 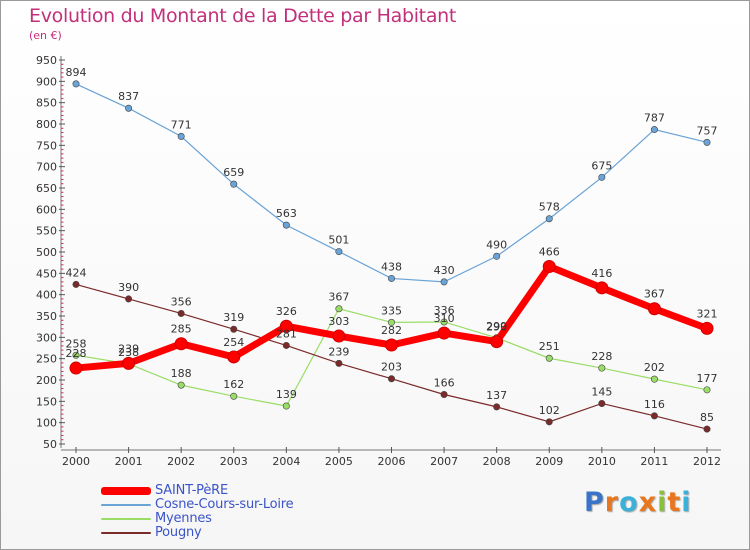 What do you see at coordinates (46, 60) in the screenshot?
I see `y-tick-label: 950` at bounding box center [46, 60].